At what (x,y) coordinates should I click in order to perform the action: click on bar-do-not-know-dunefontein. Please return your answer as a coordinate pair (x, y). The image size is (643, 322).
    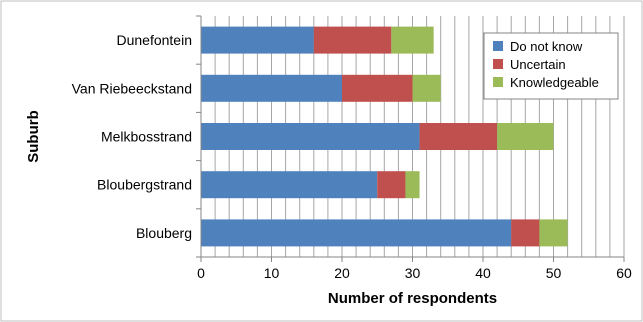
    Looking at the image, I should click on (257, 40).